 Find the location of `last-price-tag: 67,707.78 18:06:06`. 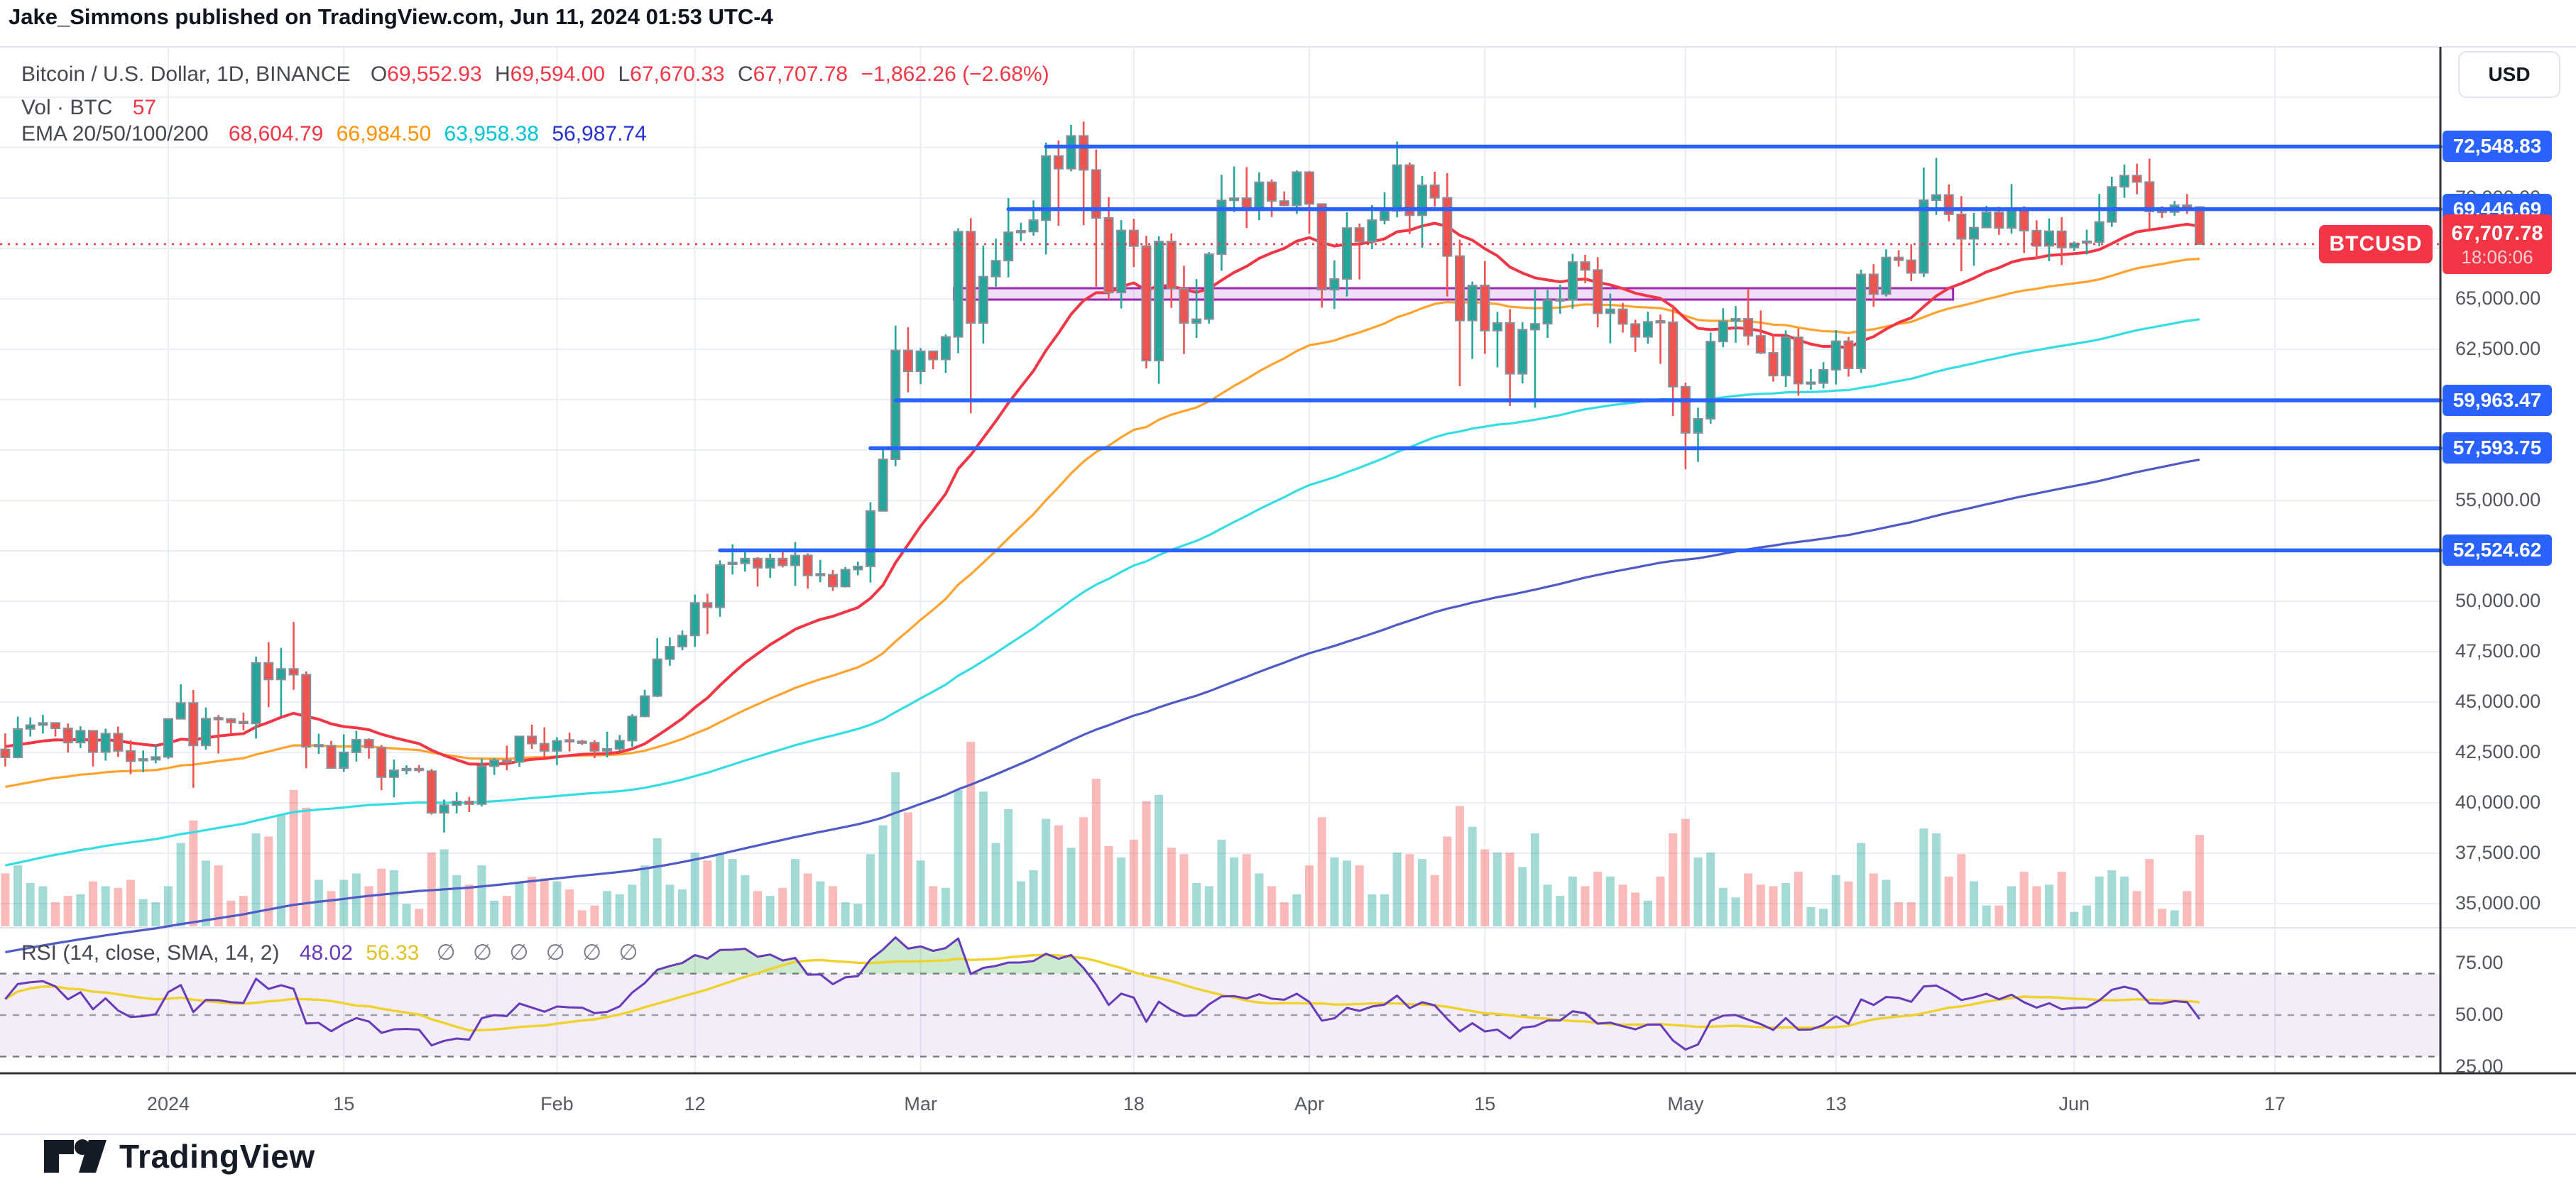

last-price-tag: 67,707.78 18:06:06 is located at coordinates (2497, 244).